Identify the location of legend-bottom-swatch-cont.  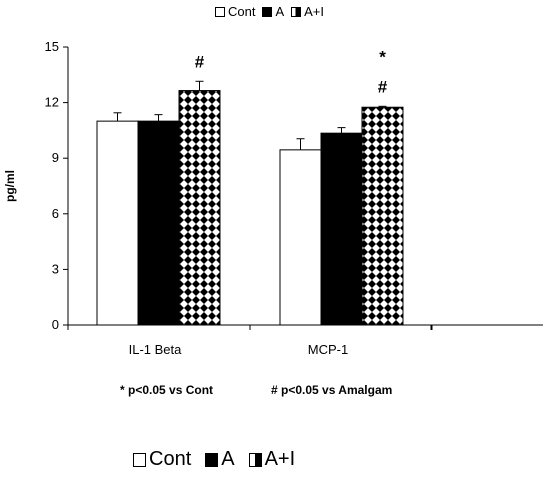
(139, 459).